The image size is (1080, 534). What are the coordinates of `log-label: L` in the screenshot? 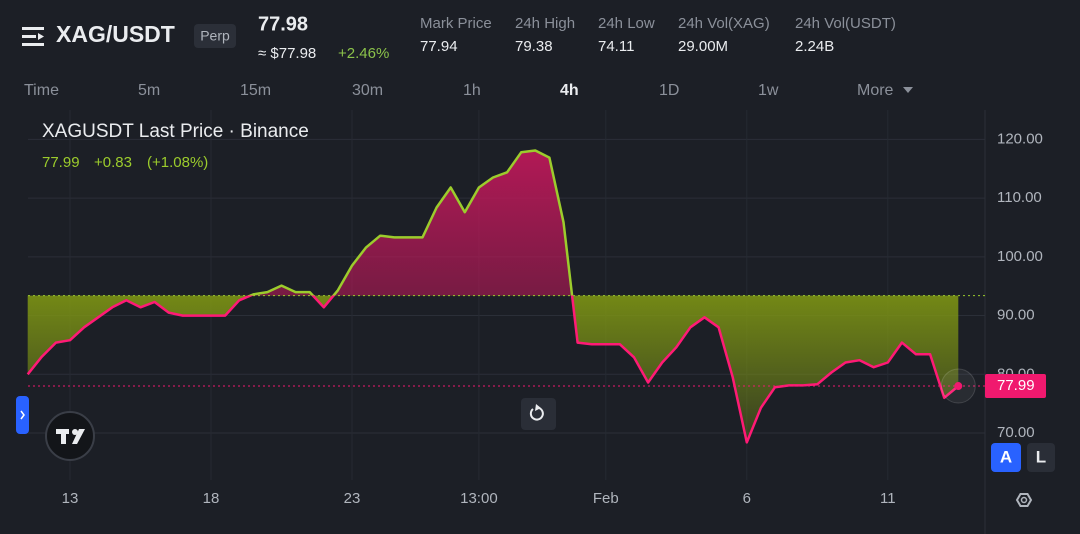 It's located at (1041, 456).